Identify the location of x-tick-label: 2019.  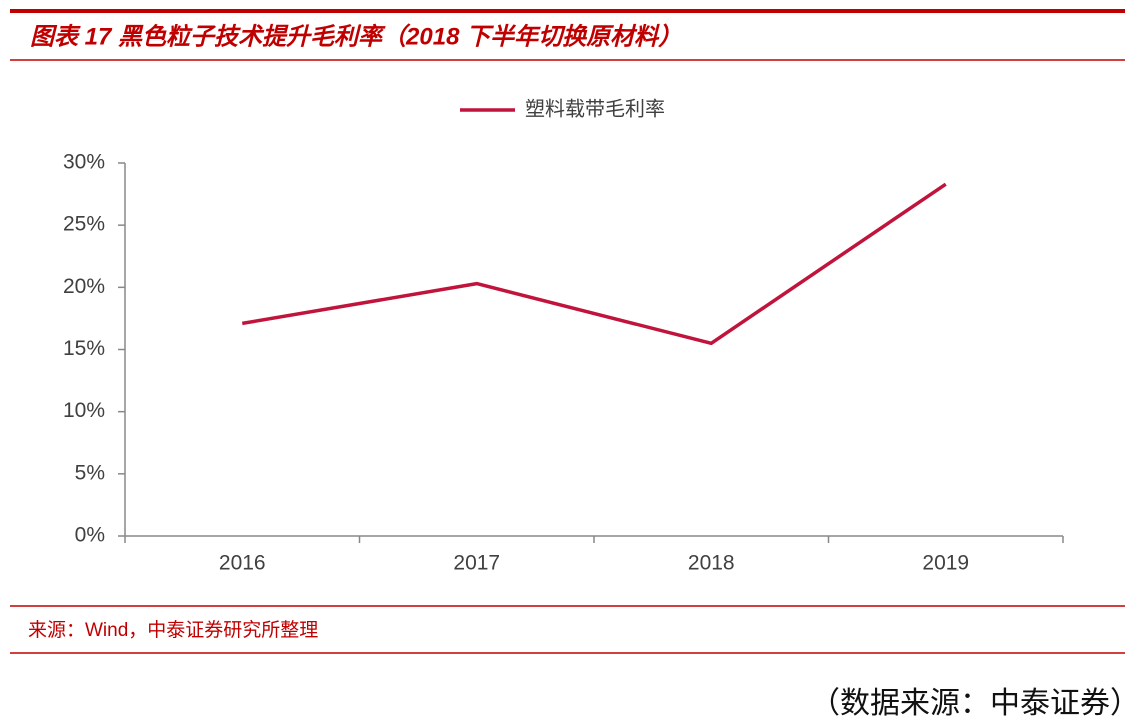
(945, 563).